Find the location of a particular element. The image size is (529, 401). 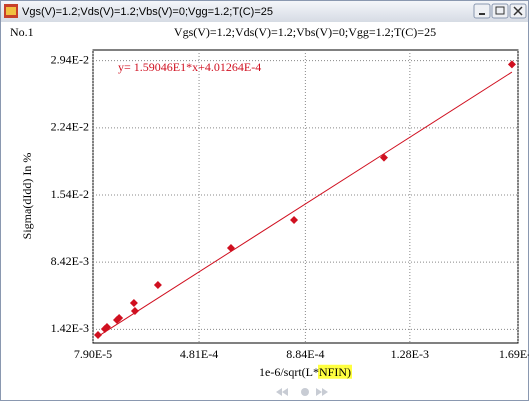

x-axis-label-highlight: NFIN) is located at coordinates (335, 372).